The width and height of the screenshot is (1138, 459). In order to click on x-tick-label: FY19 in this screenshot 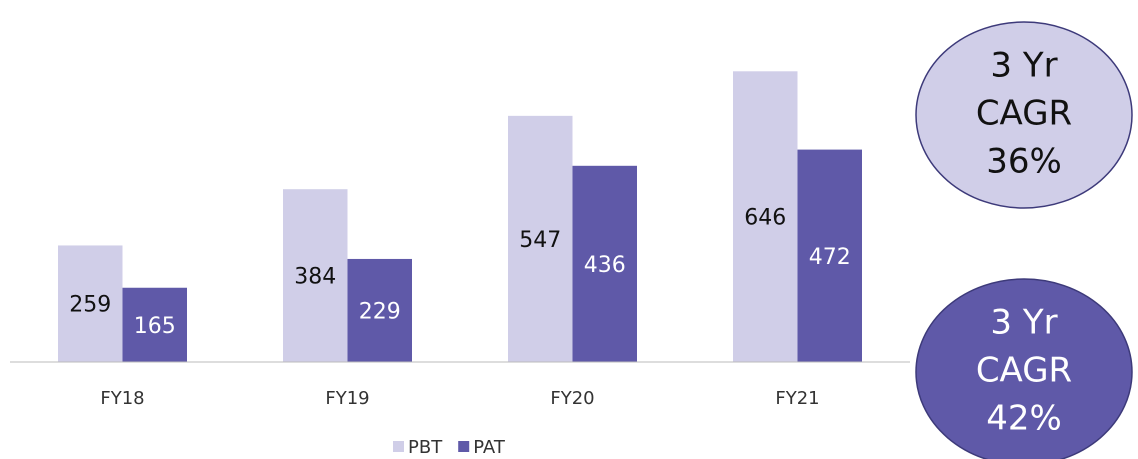, I will do `click(347, 398)`.